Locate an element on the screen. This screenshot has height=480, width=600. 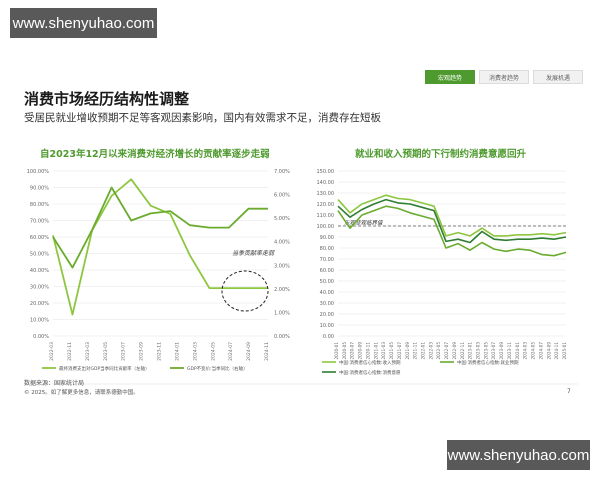
chart2-ytick: 40.00 is located at coordinates (327, 293).